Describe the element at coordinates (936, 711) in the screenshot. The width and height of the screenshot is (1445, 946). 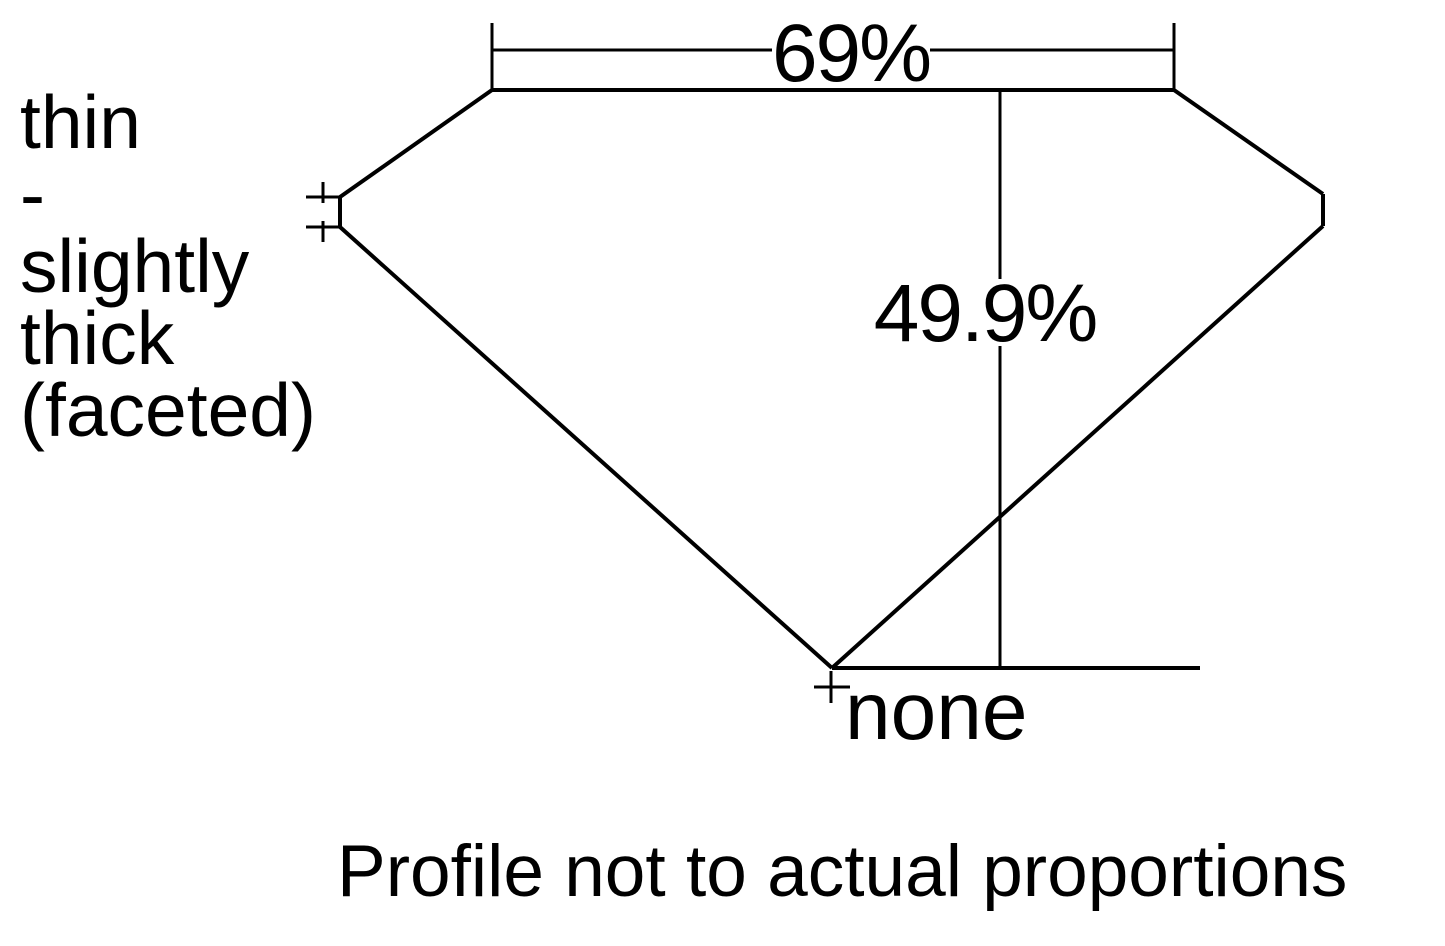
I see `culet-label: none` at that location.